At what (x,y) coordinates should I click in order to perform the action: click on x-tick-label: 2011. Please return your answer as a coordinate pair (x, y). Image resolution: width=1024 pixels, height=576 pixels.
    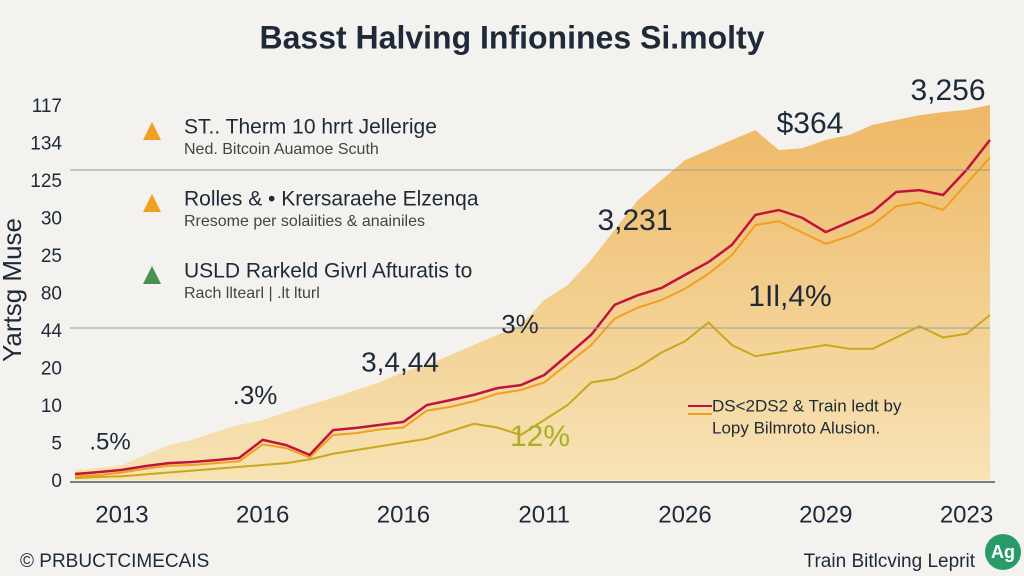
    Looking at the image, I should click on (544, 514).